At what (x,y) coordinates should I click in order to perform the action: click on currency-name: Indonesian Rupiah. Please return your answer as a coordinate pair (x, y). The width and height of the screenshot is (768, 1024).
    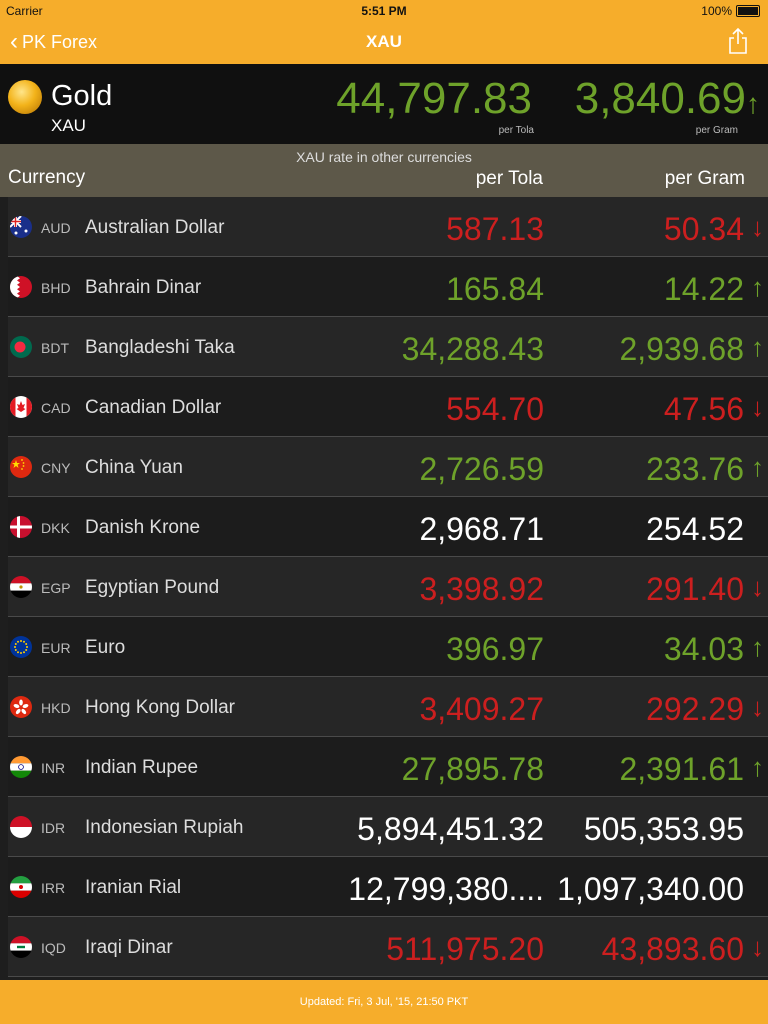
    Looking at the image, I should click on (164, 827).